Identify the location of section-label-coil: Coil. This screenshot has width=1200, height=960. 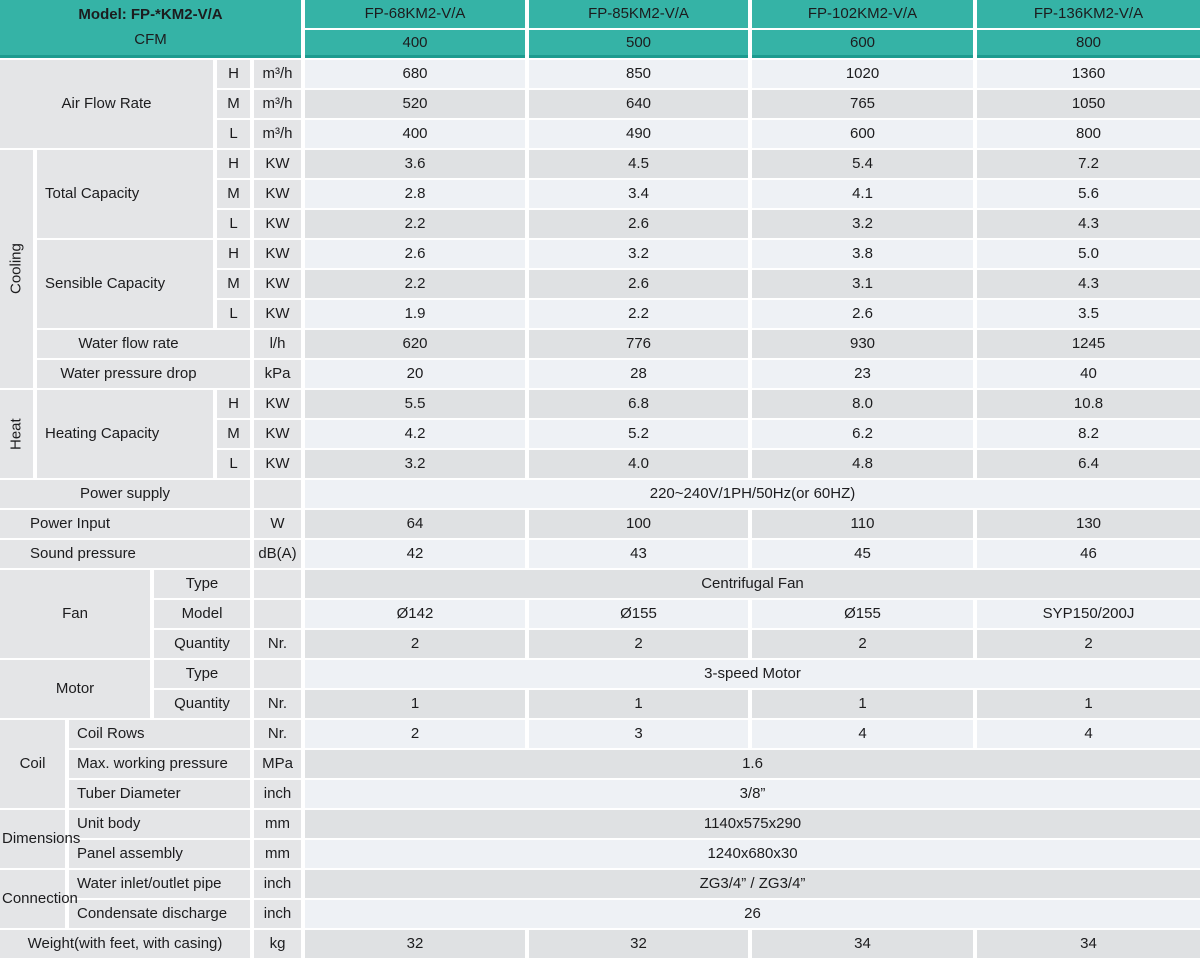
(32, 764).